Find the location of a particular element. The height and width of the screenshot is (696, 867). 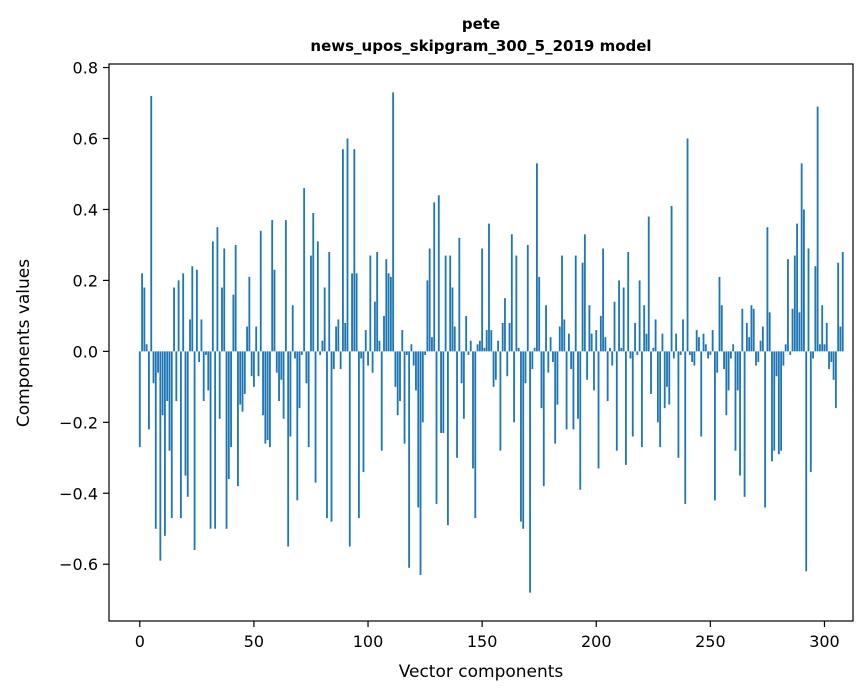

x-tick-label: 50 is located at coordinates (254, 641).